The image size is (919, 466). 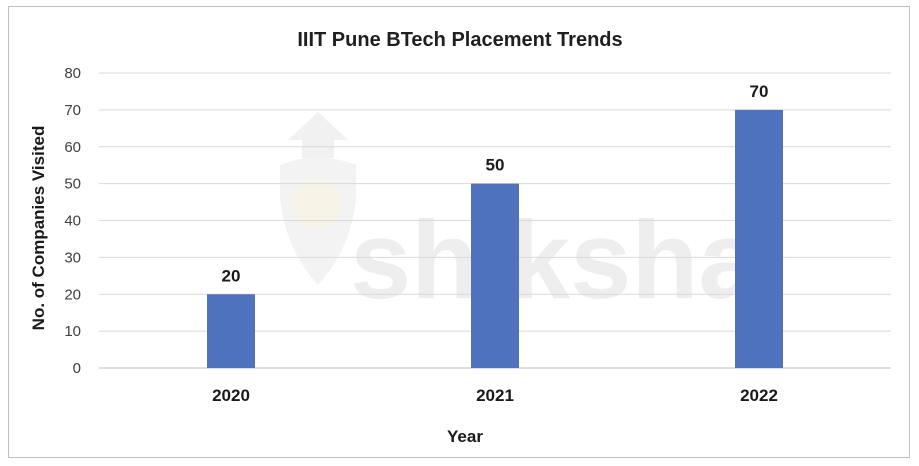 I want to click on y-tick-label: 0, so click(x=77, y=368).